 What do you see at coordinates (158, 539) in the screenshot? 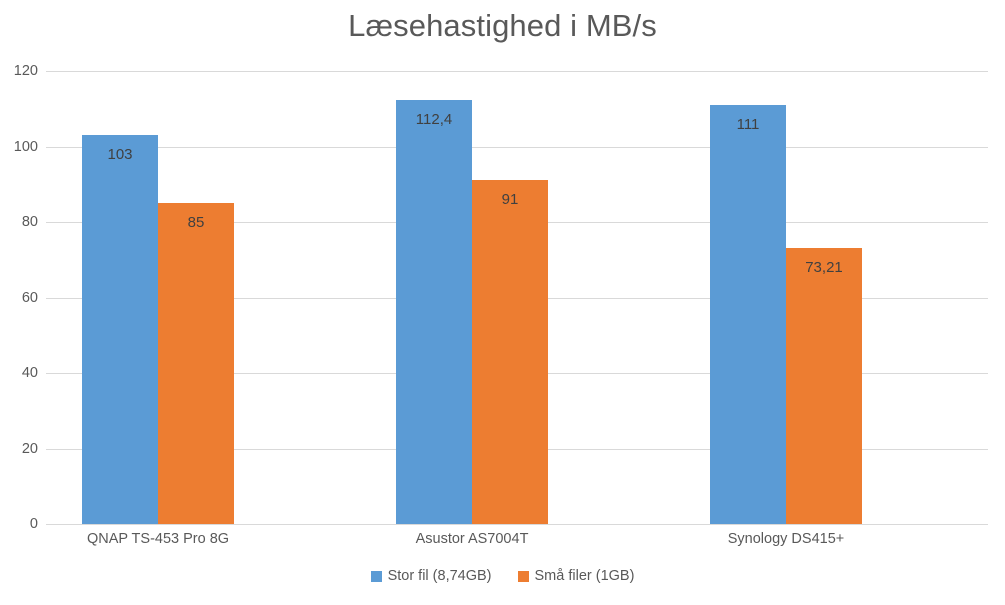
I see `x-axis-category-label: QNAP TS-453 Pro 8G` at bounding box center [158, 539].